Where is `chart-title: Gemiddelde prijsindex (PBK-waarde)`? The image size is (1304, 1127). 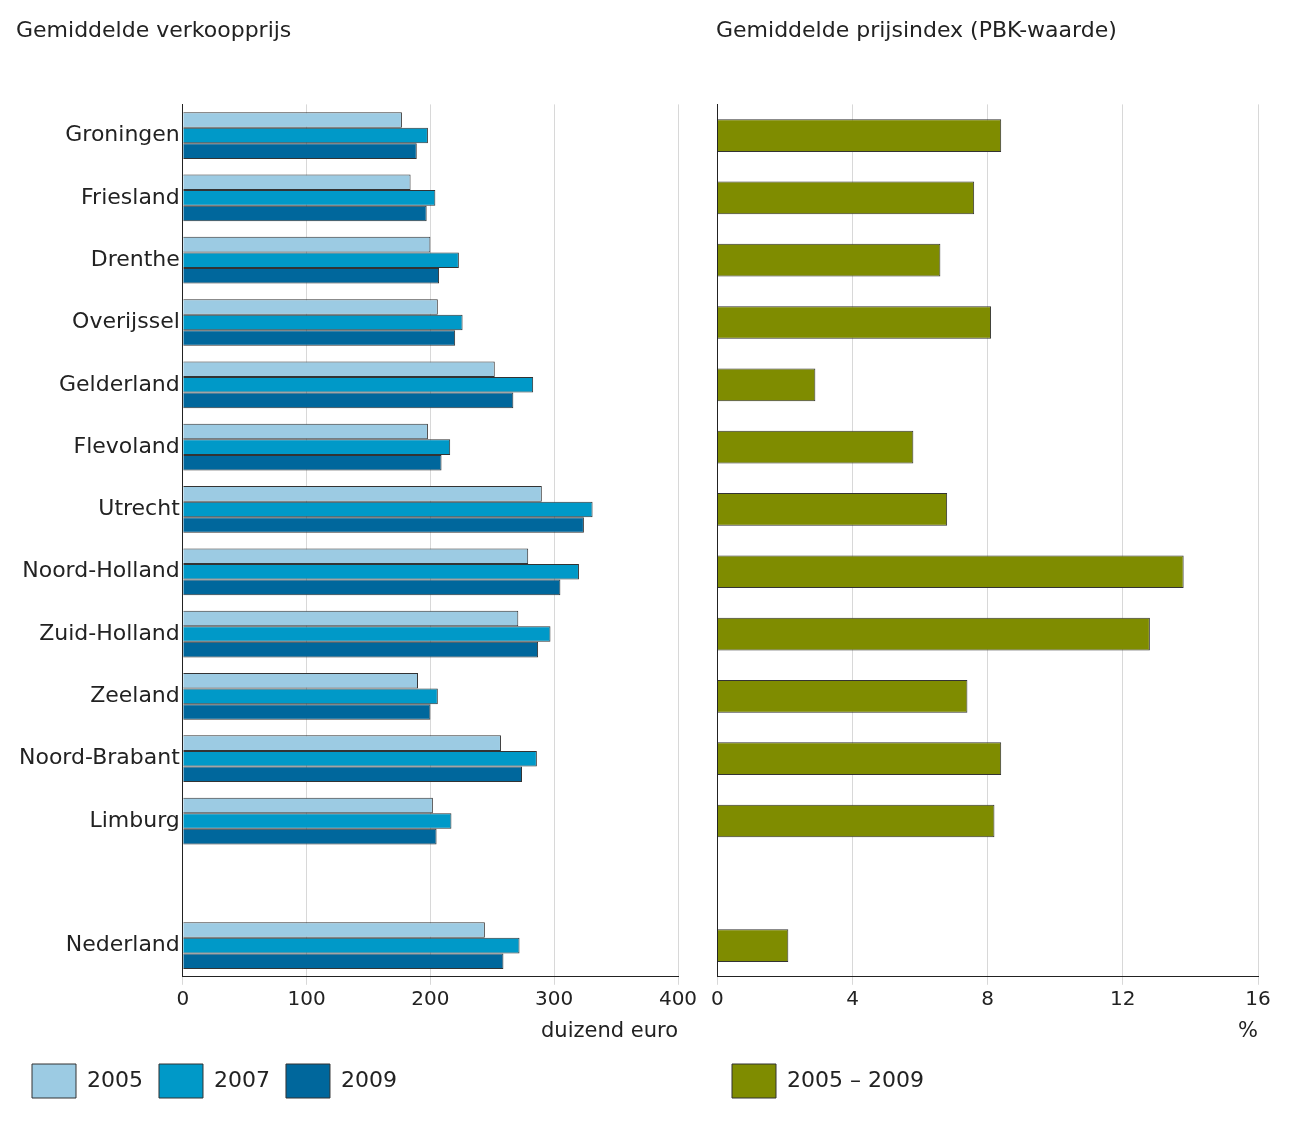 chart-title: Gemiddelde prijsindex (PBK-waarde) is located at coordinates (916, 29).